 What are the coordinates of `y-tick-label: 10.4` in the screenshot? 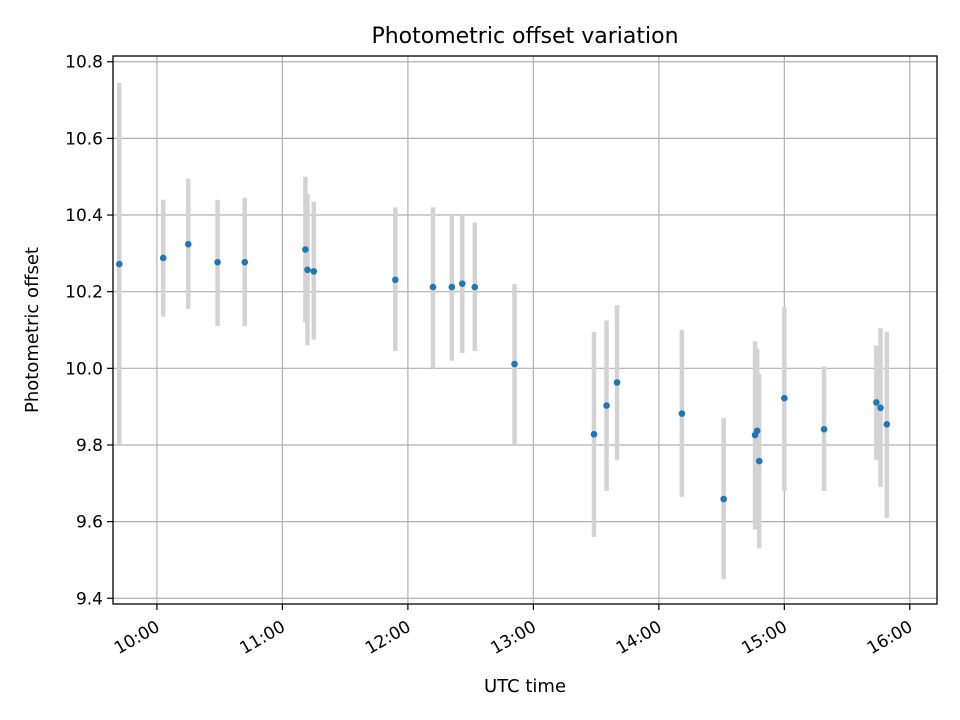 It's located at (84, 216).